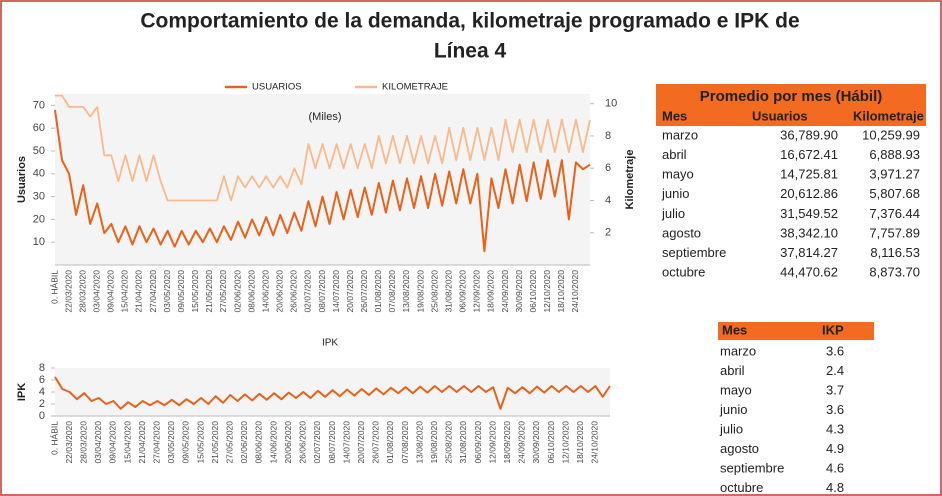  What do you see at coordinates (673, 213) in the screenshot?
I see `table-cell: julio` at bounding box center [673, 213].